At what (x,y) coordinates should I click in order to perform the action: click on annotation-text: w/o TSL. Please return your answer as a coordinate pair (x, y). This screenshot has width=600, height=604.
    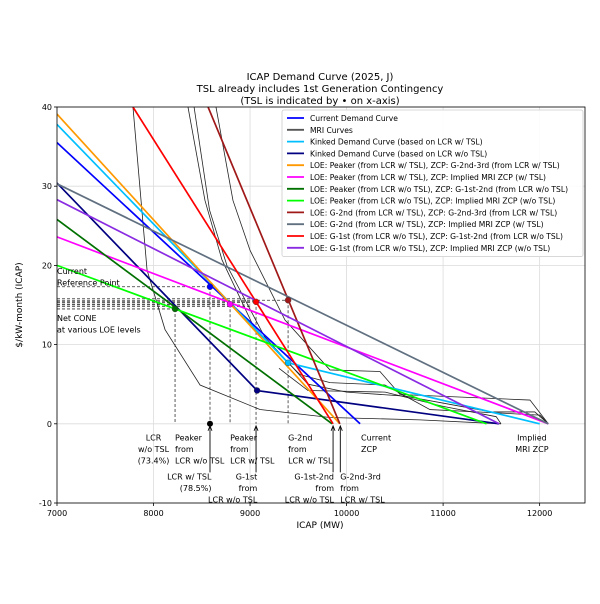
    Looking at the image, I should click on (154, 449).